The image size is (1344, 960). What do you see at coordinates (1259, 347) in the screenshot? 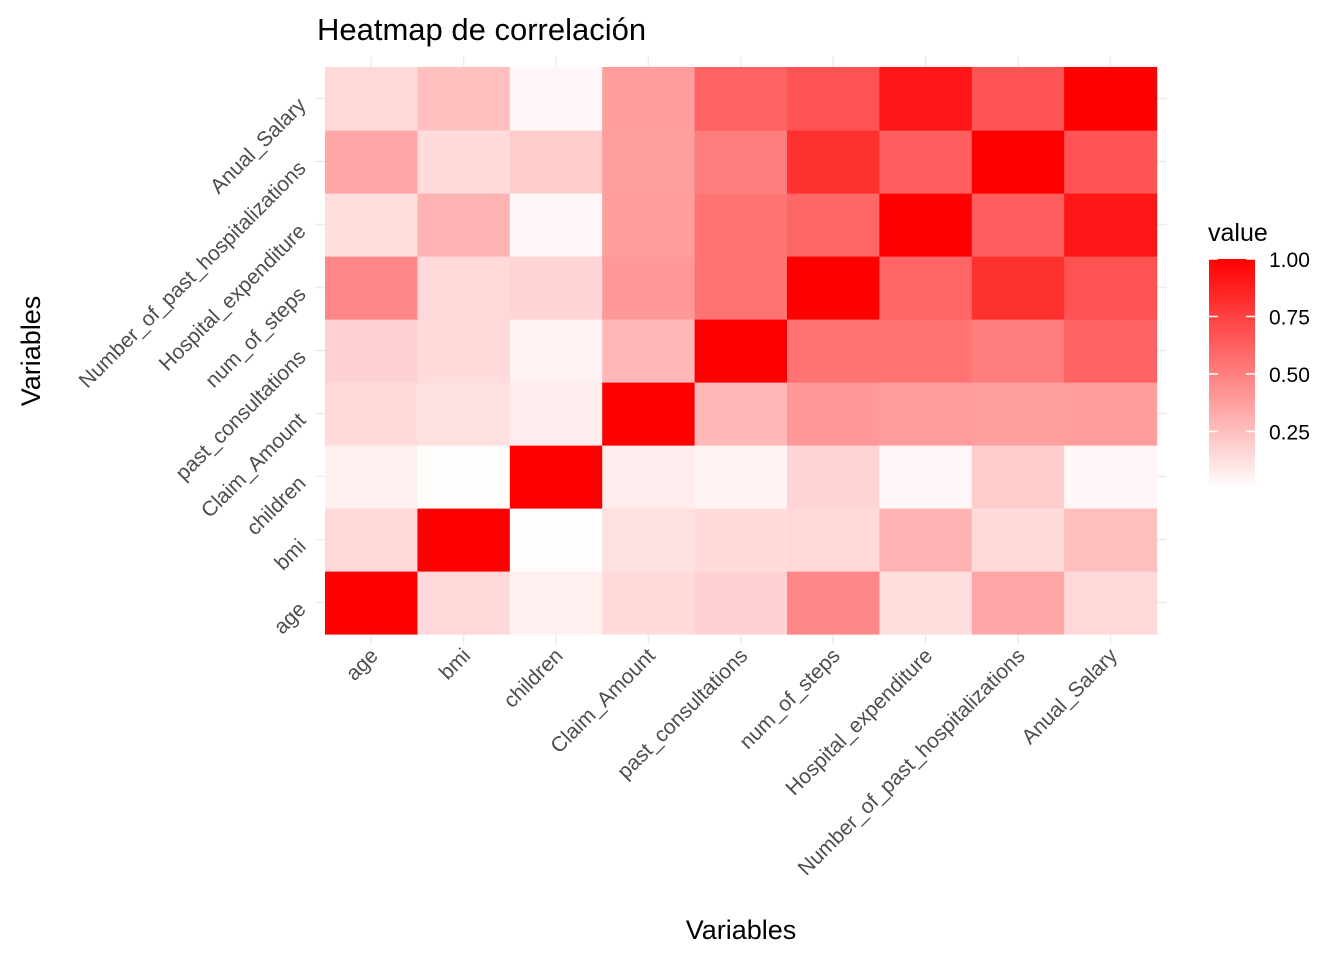
I see `legend-ticks: 1.00 0.75 0.50 0.25` at bounding box center [1259, 347].